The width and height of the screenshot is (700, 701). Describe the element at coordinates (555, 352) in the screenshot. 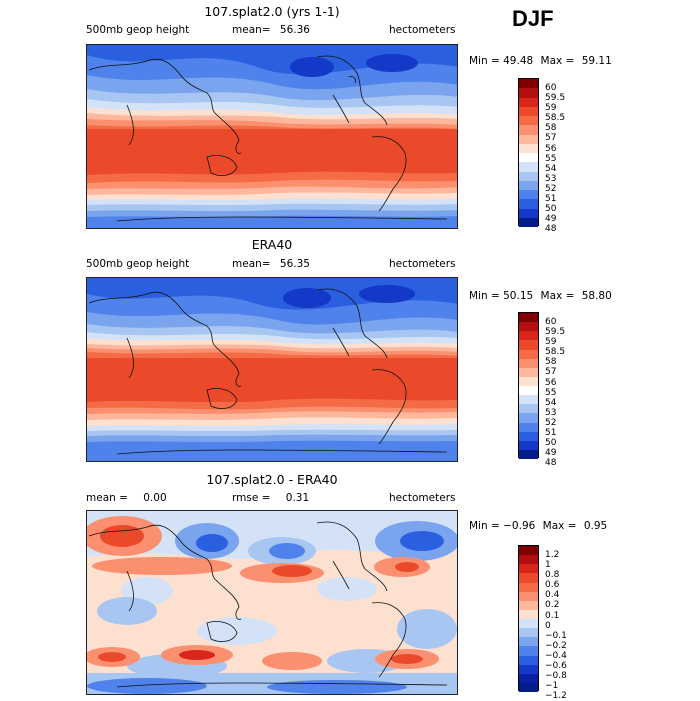

I see `colorbar-tick-label: 58.5` at that location.